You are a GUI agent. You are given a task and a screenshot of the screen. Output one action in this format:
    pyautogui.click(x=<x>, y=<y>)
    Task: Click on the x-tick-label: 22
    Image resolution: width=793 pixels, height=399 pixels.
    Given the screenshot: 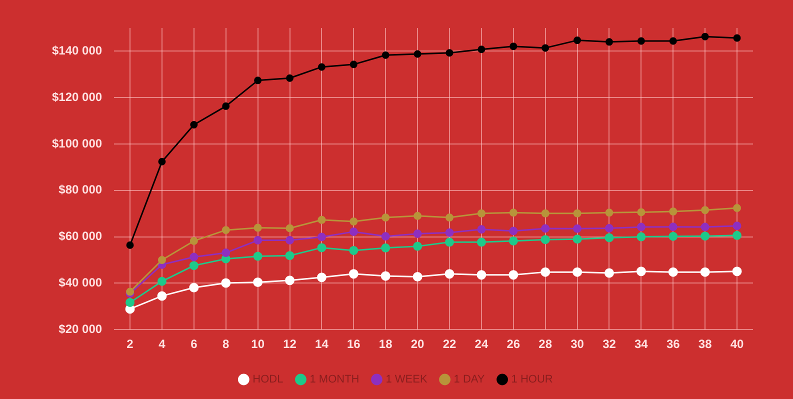 What is the action you would take?
    pyautogui.click(x=449, y=344)
    